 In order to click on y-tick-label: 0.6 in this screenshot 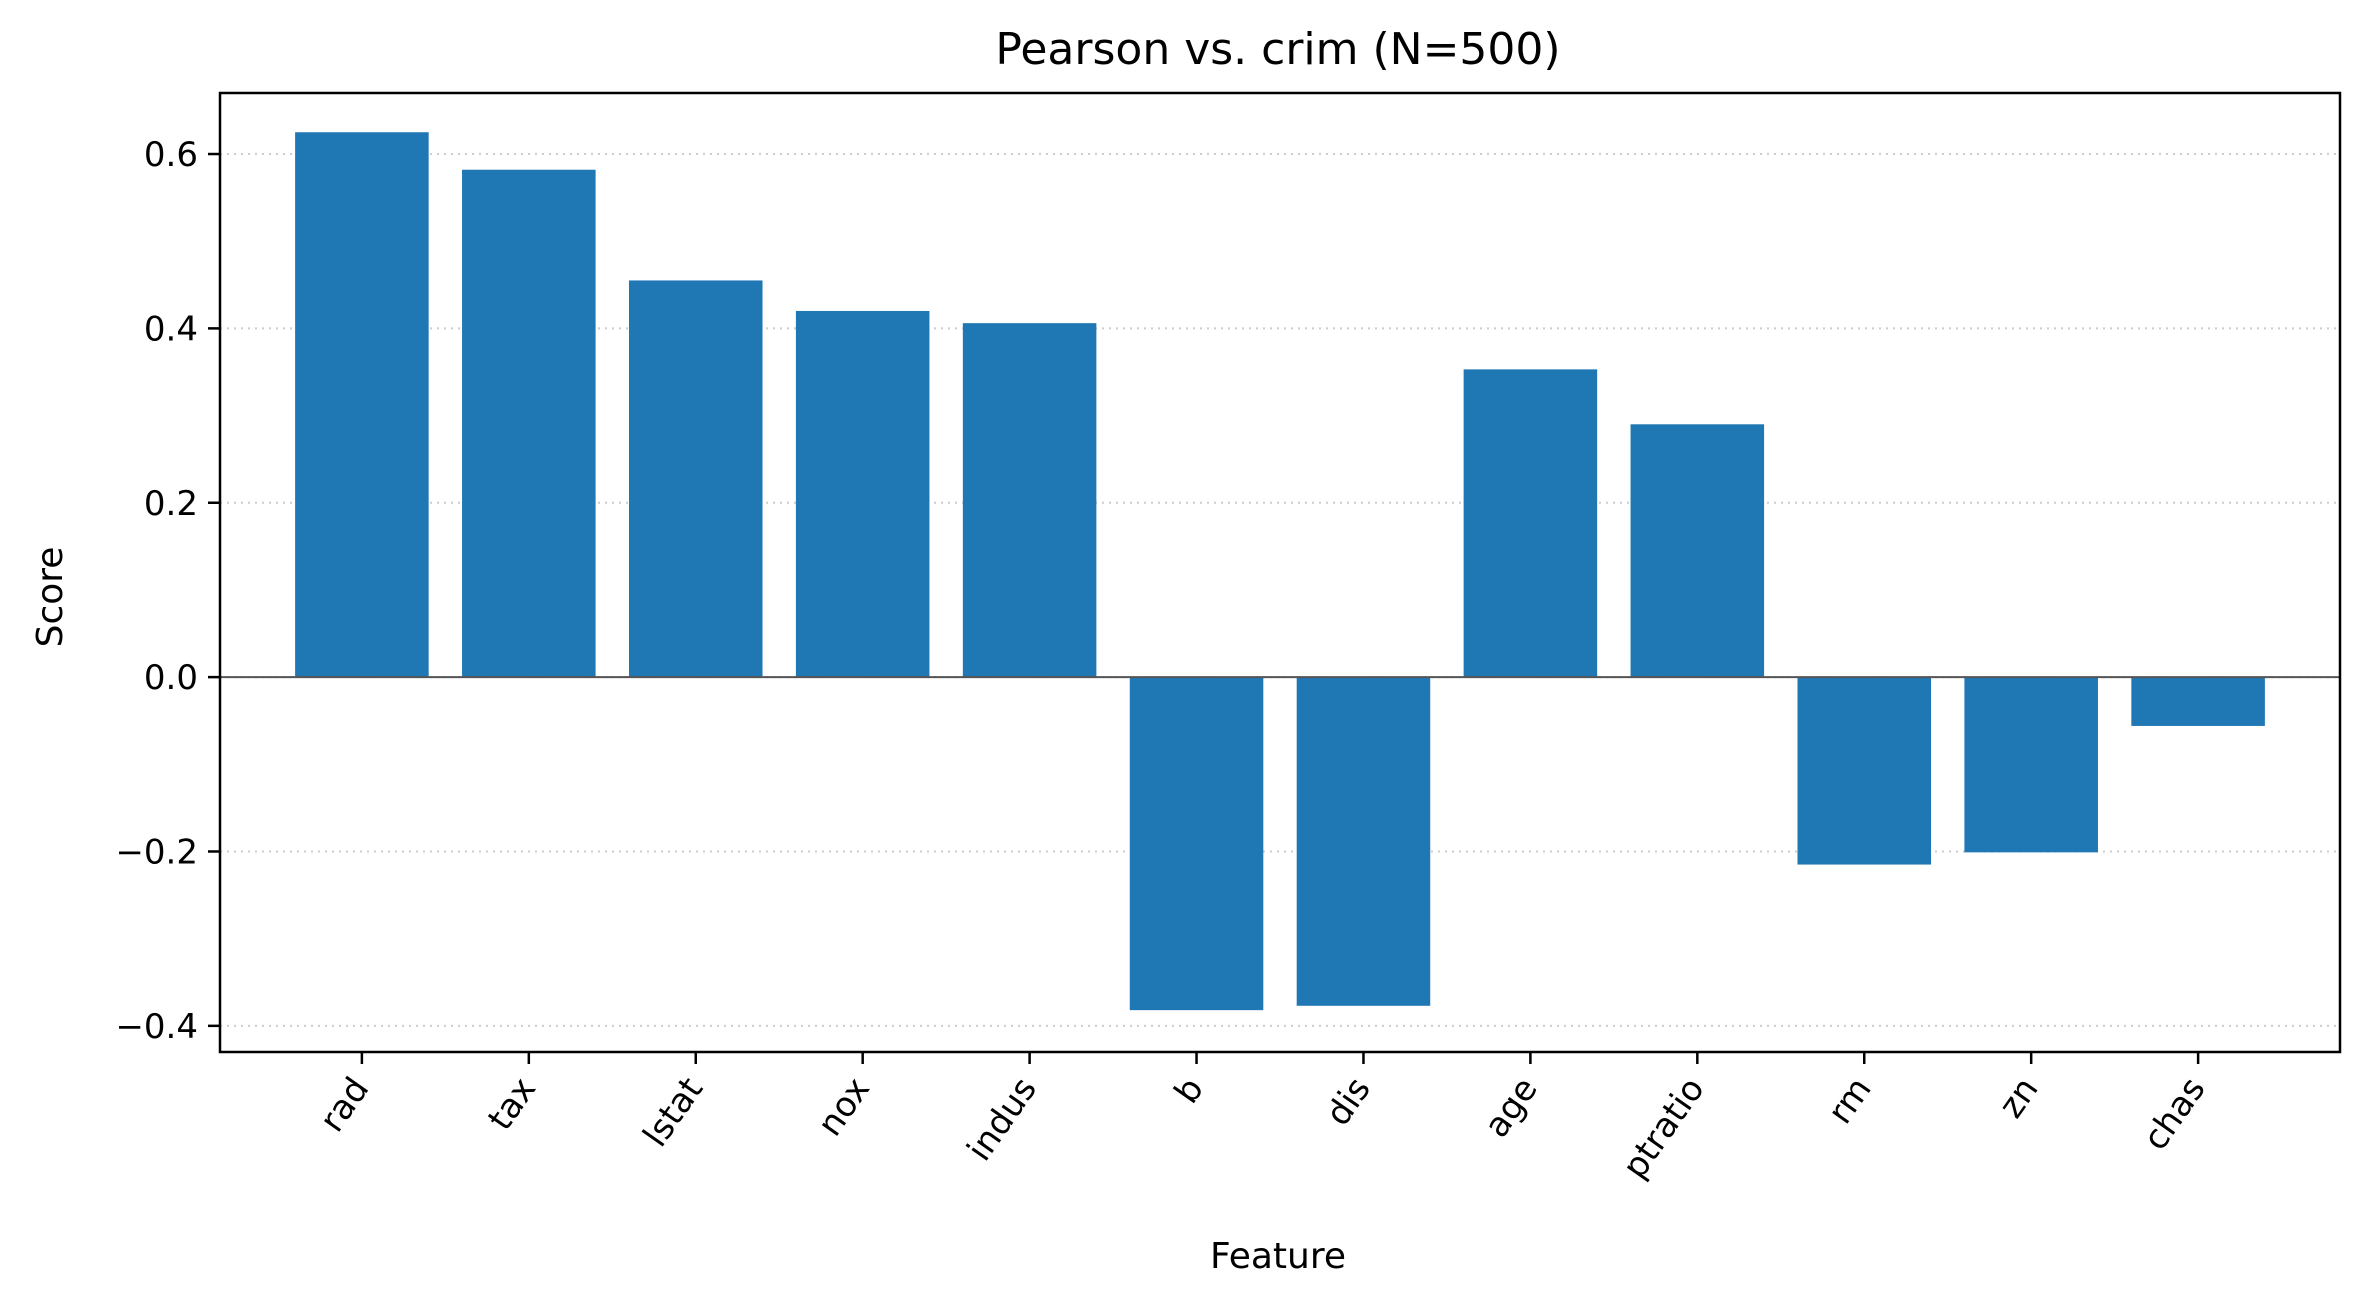, I will do `click(171, 155)`.